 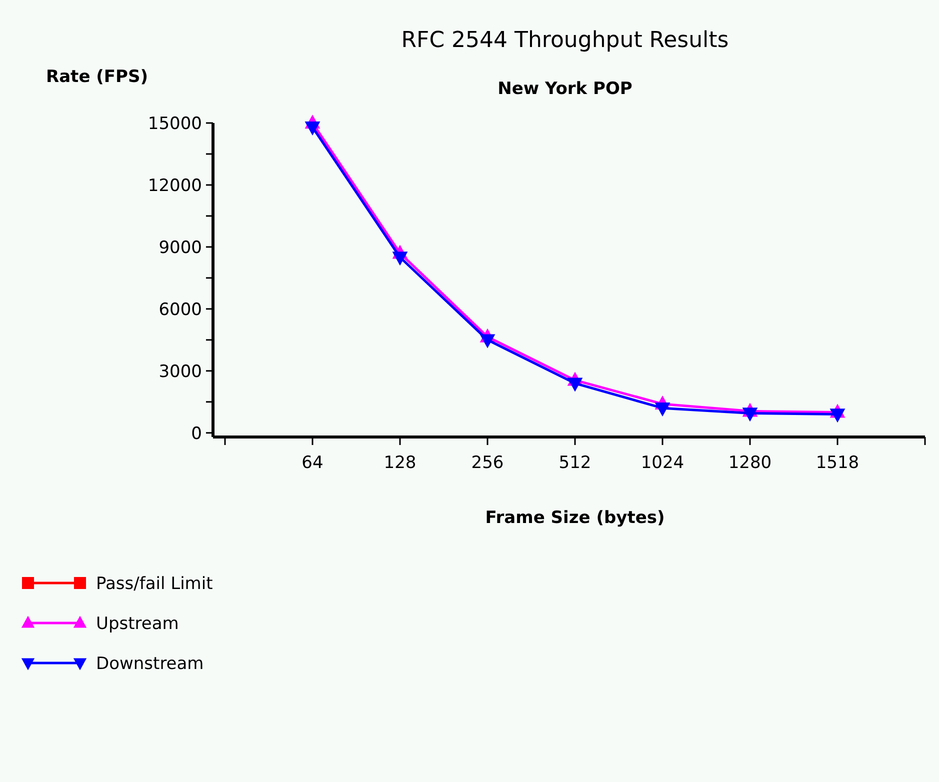 I want to click on y-tick-label: 0, so click(x=196, y=434).